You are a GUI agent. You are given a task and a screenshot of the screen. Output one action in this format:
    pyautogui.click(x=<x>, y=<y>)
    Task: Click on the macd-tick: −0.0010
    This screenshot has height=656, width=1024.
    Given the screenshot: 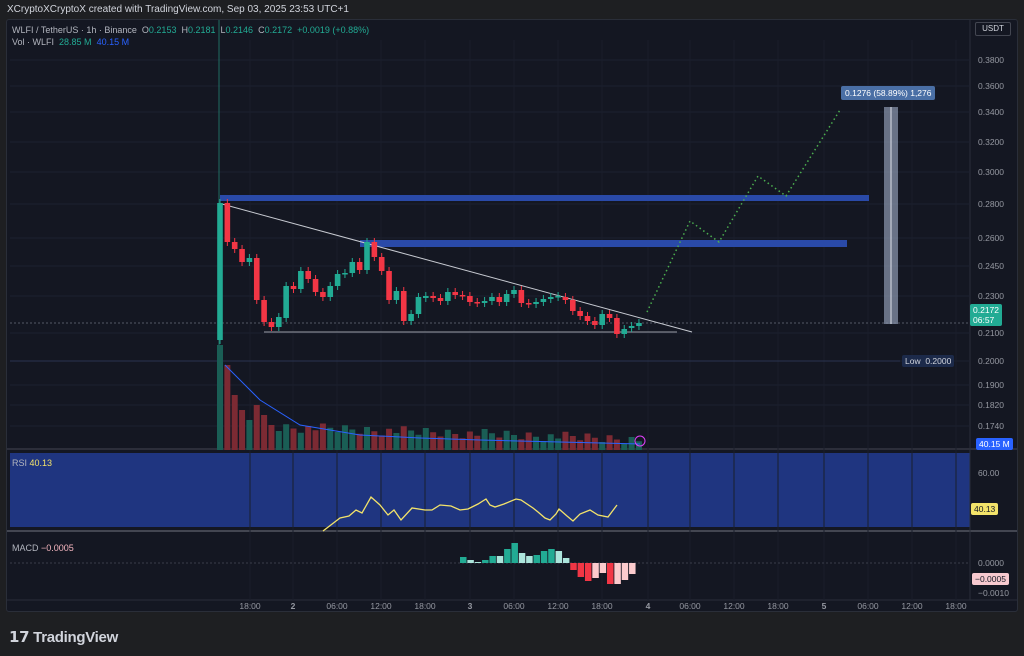 What is the action you would take?
    pyautogui.click(x=993, y=593)
    